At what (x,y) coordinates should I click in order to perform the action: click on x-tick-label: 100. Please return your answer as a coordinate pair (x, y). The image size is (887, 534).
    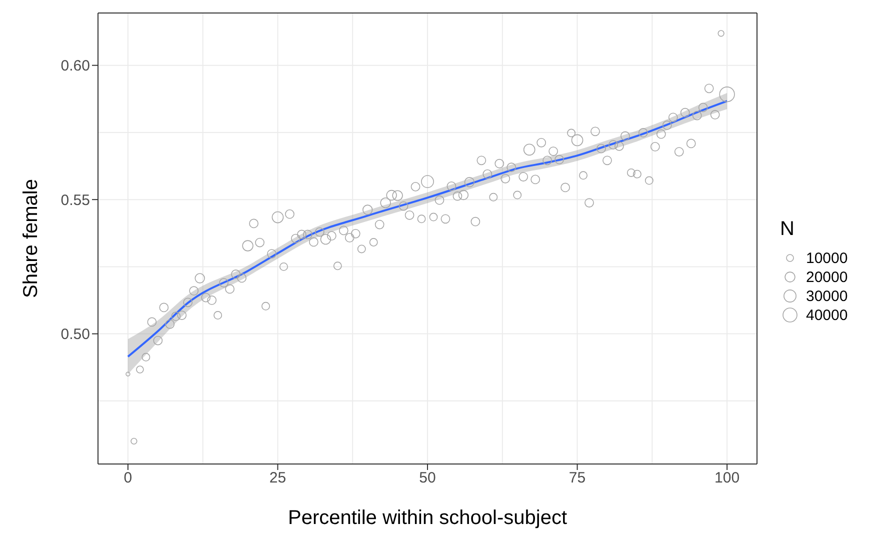
    Looking at the image, I should click on (727, 478).